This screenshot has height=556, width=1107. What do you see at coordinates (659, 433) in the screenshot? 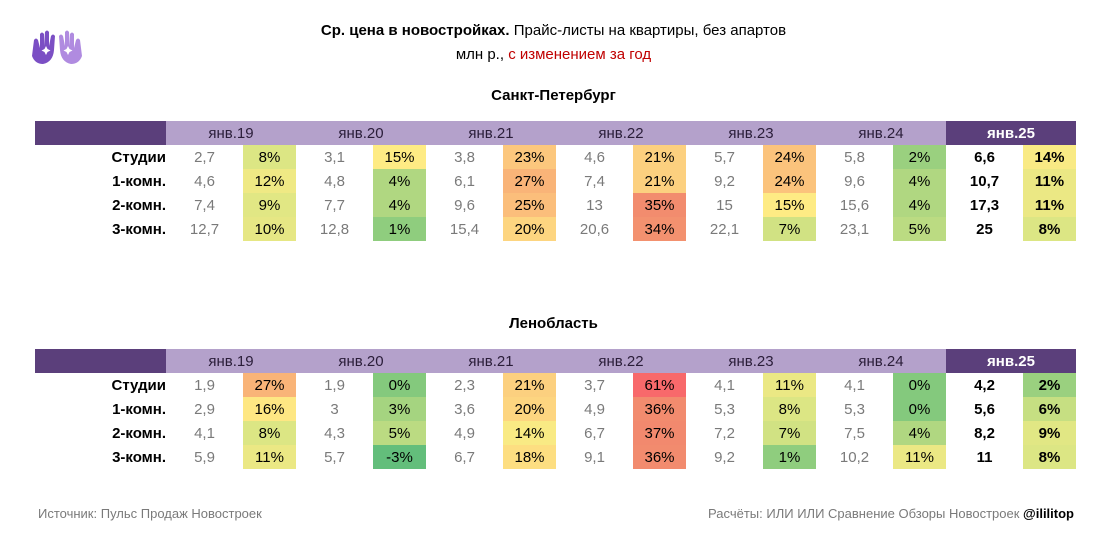
I see `change-cell: 37%` at bounding box center [659, 433].